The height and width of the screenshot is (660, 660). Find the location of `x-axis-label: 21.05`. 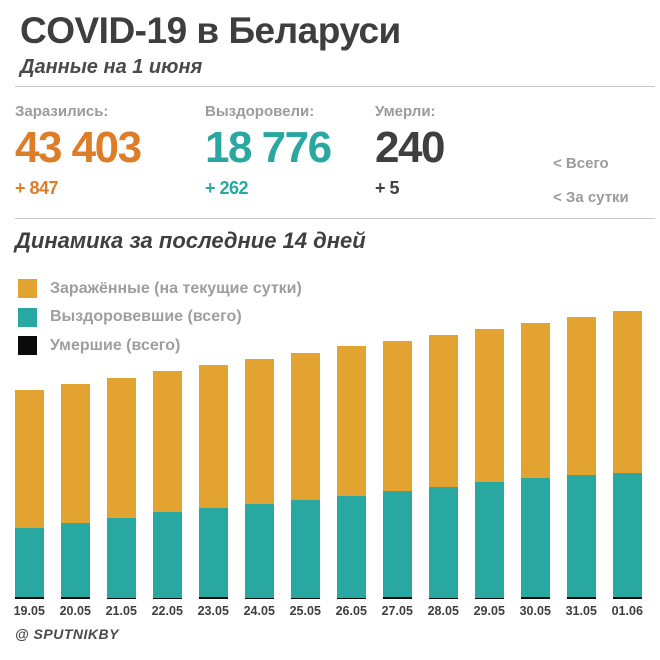

x-axis-label: 21.05 is located at coordinates (121, 611).